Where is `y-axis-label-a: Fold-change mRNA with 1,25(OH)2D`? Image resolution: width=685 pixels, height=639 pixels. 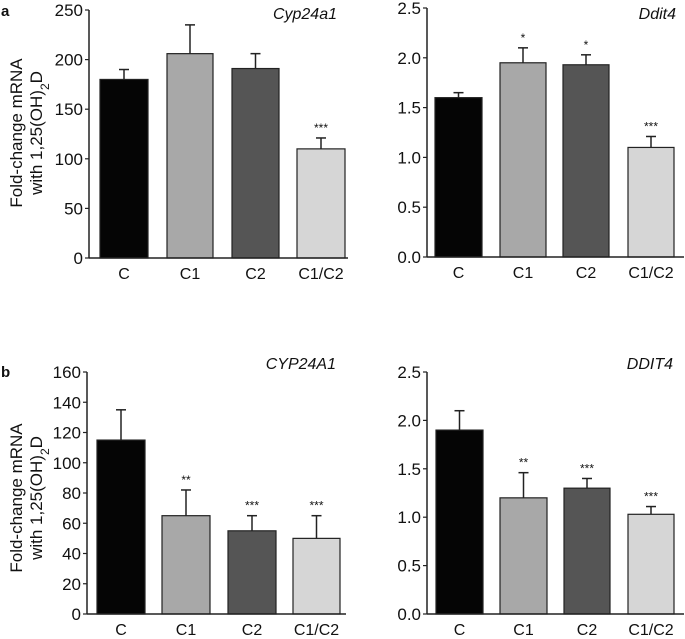 y-axis-label-a: Fold-change mRNA with 1,25(OH)2D is located at coordinates (29, 133).